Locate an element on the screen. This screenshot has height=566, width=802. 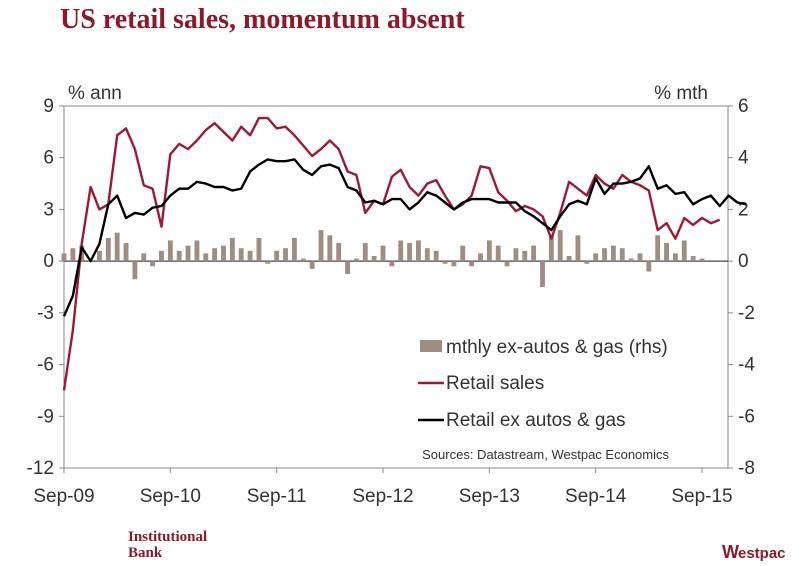
westpac-logo: Westpac is located at coordinates (754, 552).